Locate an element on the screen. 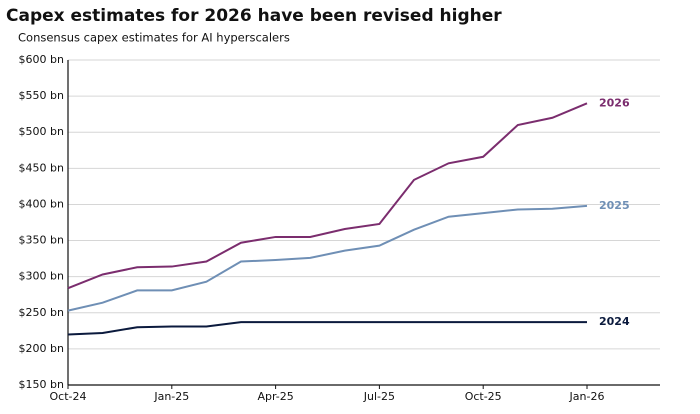 Image resolution: width=700 pixels, height=414 pixels. y-tick-label: $150 bn is located at coordinates (41, 384).